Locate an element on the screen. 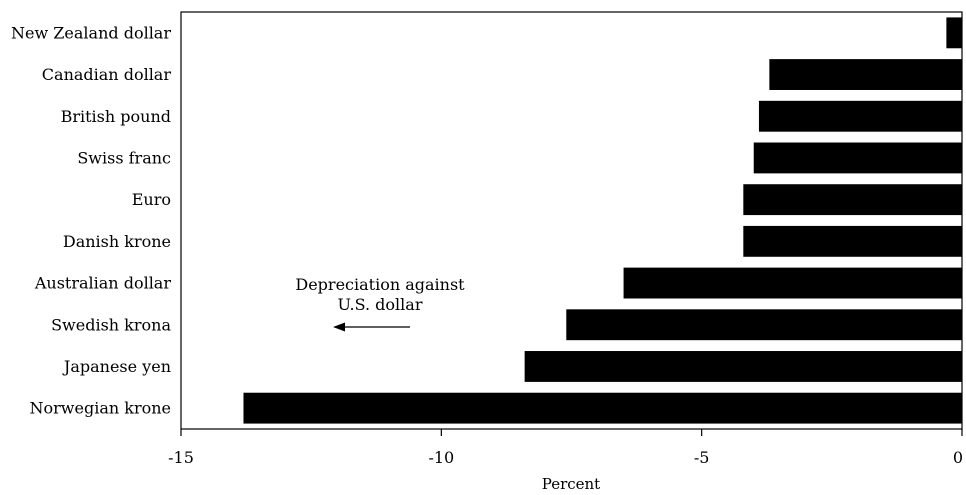 This screenshot has height=495, width=966. x-tick-label: 0 is located at coordinates (958, 457).